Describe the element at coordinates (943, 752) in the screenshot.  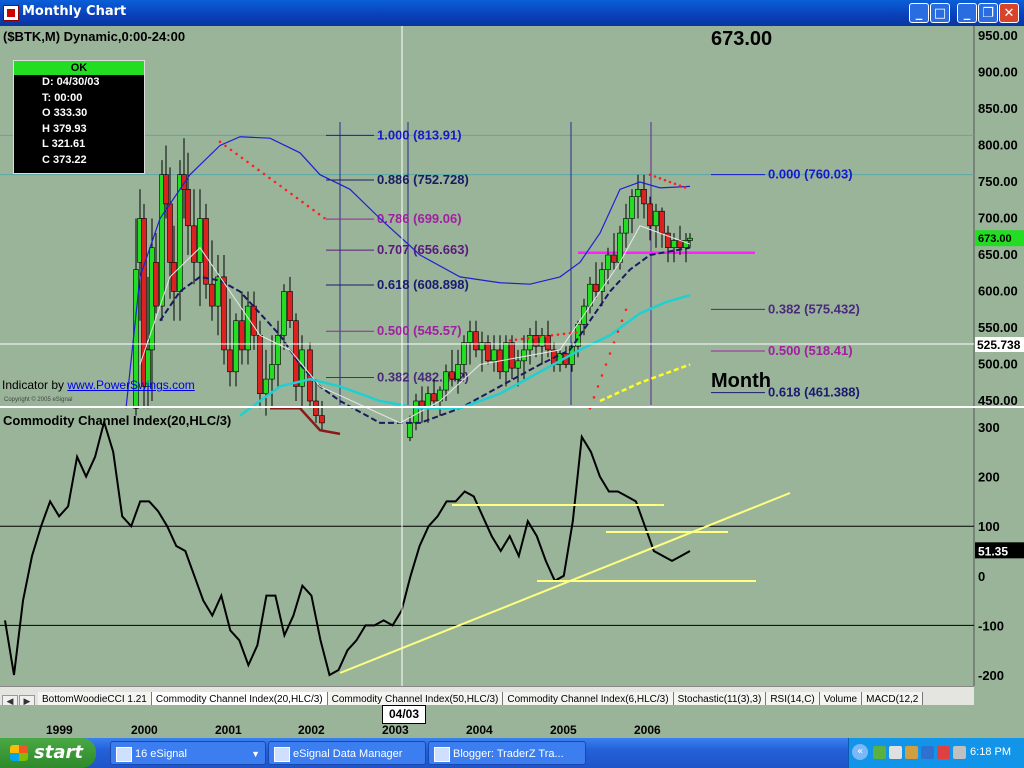
I see `antivirus-icon` at that location.